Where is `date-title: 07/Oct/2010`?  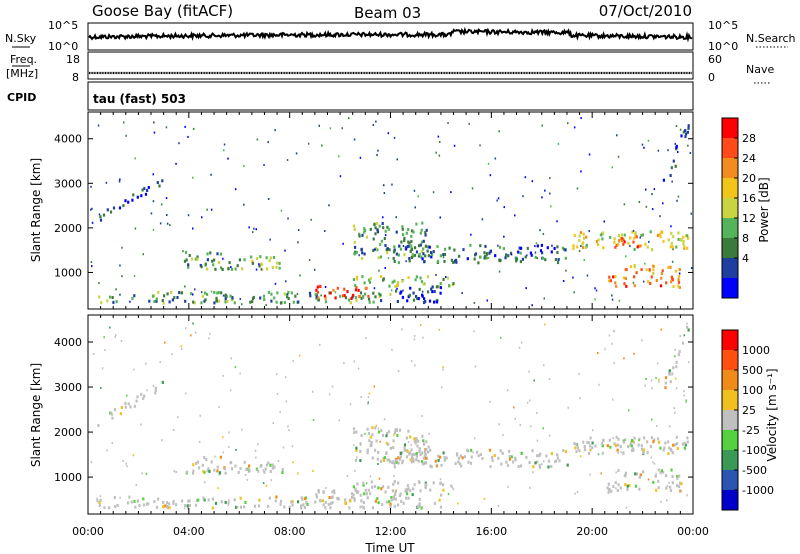 date-title: 07/Oct/2010 is located at coordinates (645, 11).